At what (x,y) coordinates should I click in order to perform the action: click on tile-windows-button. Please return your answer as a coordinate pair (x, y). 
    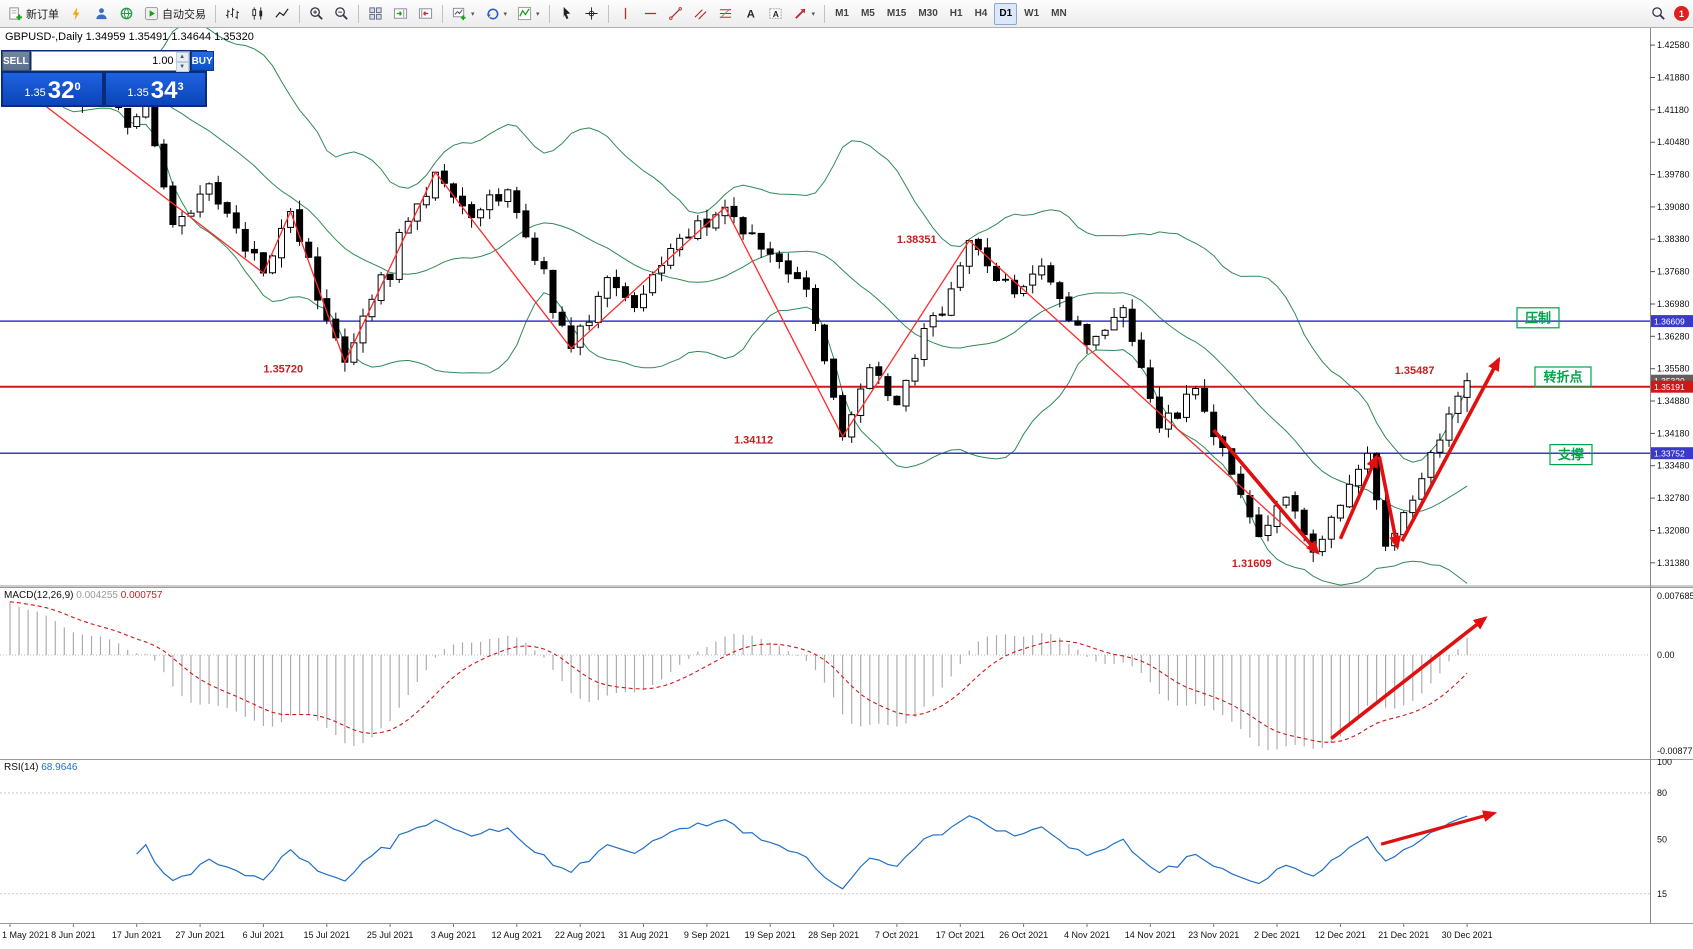
    Looking at the image, I should click on (375, 14).